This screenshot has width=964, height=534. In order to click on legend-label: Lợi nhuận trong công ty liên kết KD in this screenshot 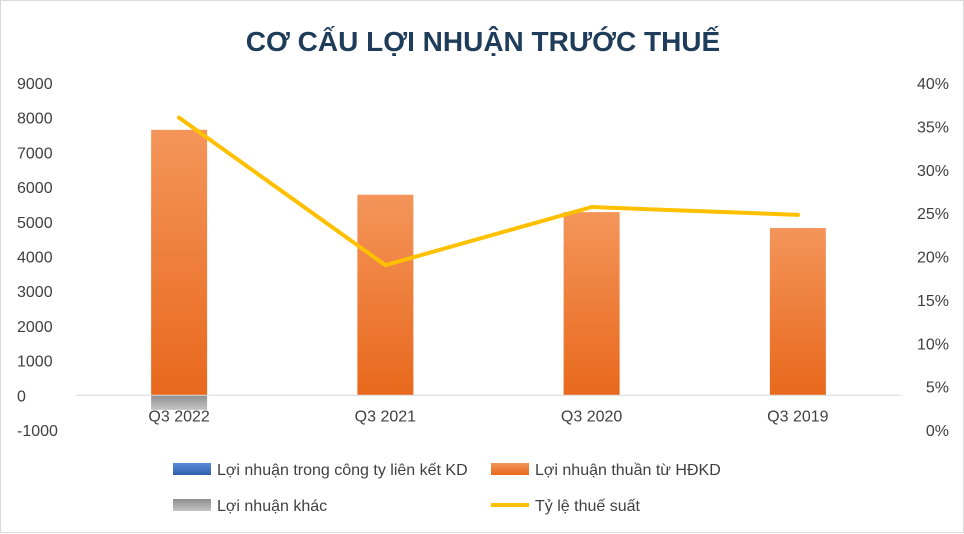, I will do `click(342, 470)`.